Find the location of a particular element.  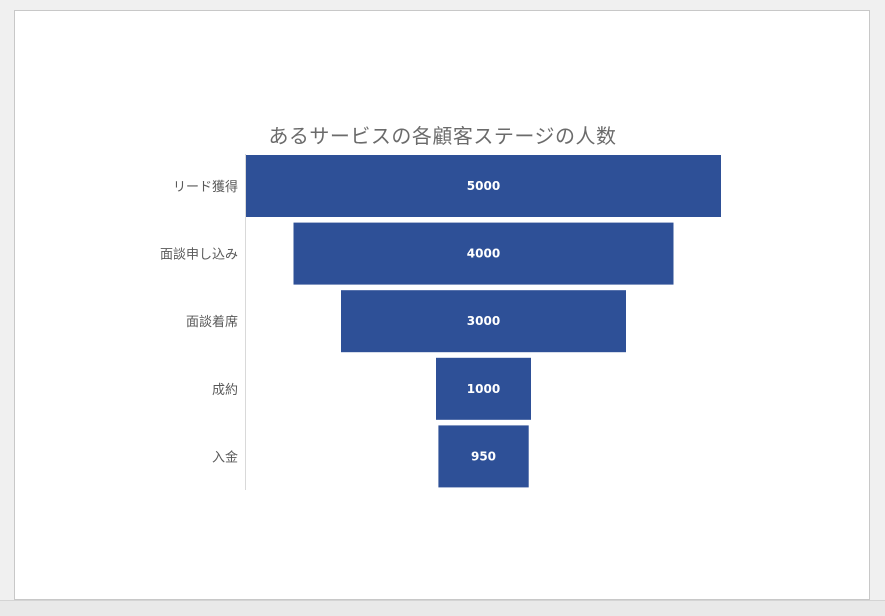

data-label: 1000 is located at coordinates (483, 389).